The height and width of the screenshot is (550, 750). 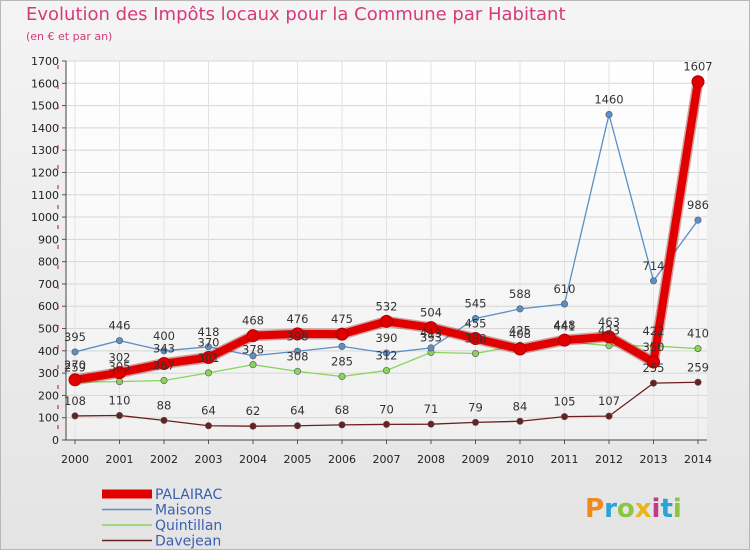 What do you see at coordinates (164, 459) in the screenshot?
I see `x-tick-label: 2002` at bounding box center [164, 459].